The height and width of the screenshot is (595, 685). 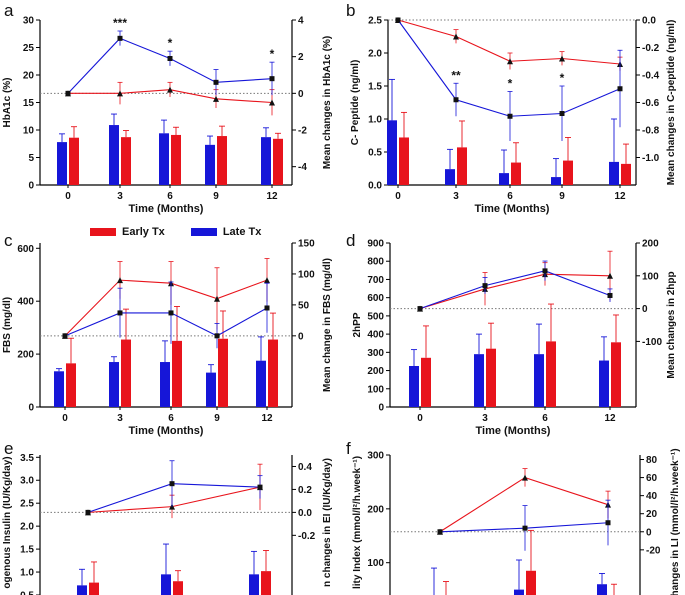 I want to click on series-line-late, so click(x=166, y=322).